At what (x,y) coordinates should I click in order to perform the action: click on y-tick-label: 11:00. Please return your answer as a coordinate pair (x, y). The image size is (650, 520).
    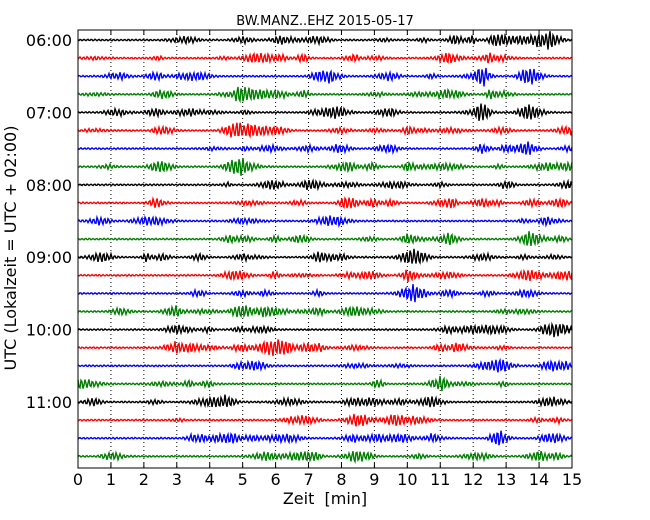
    Looking at the image, I should click on (49, 402).